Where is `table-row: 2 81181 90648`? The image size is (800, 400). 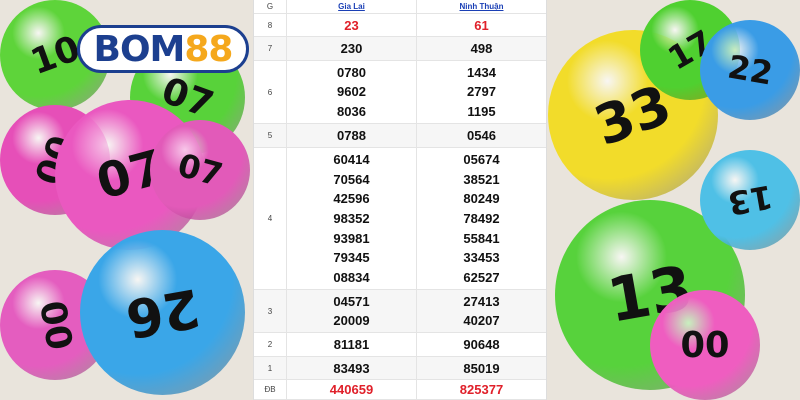 table-row: 2 81181 90648 is located at coordinates (400, 345).